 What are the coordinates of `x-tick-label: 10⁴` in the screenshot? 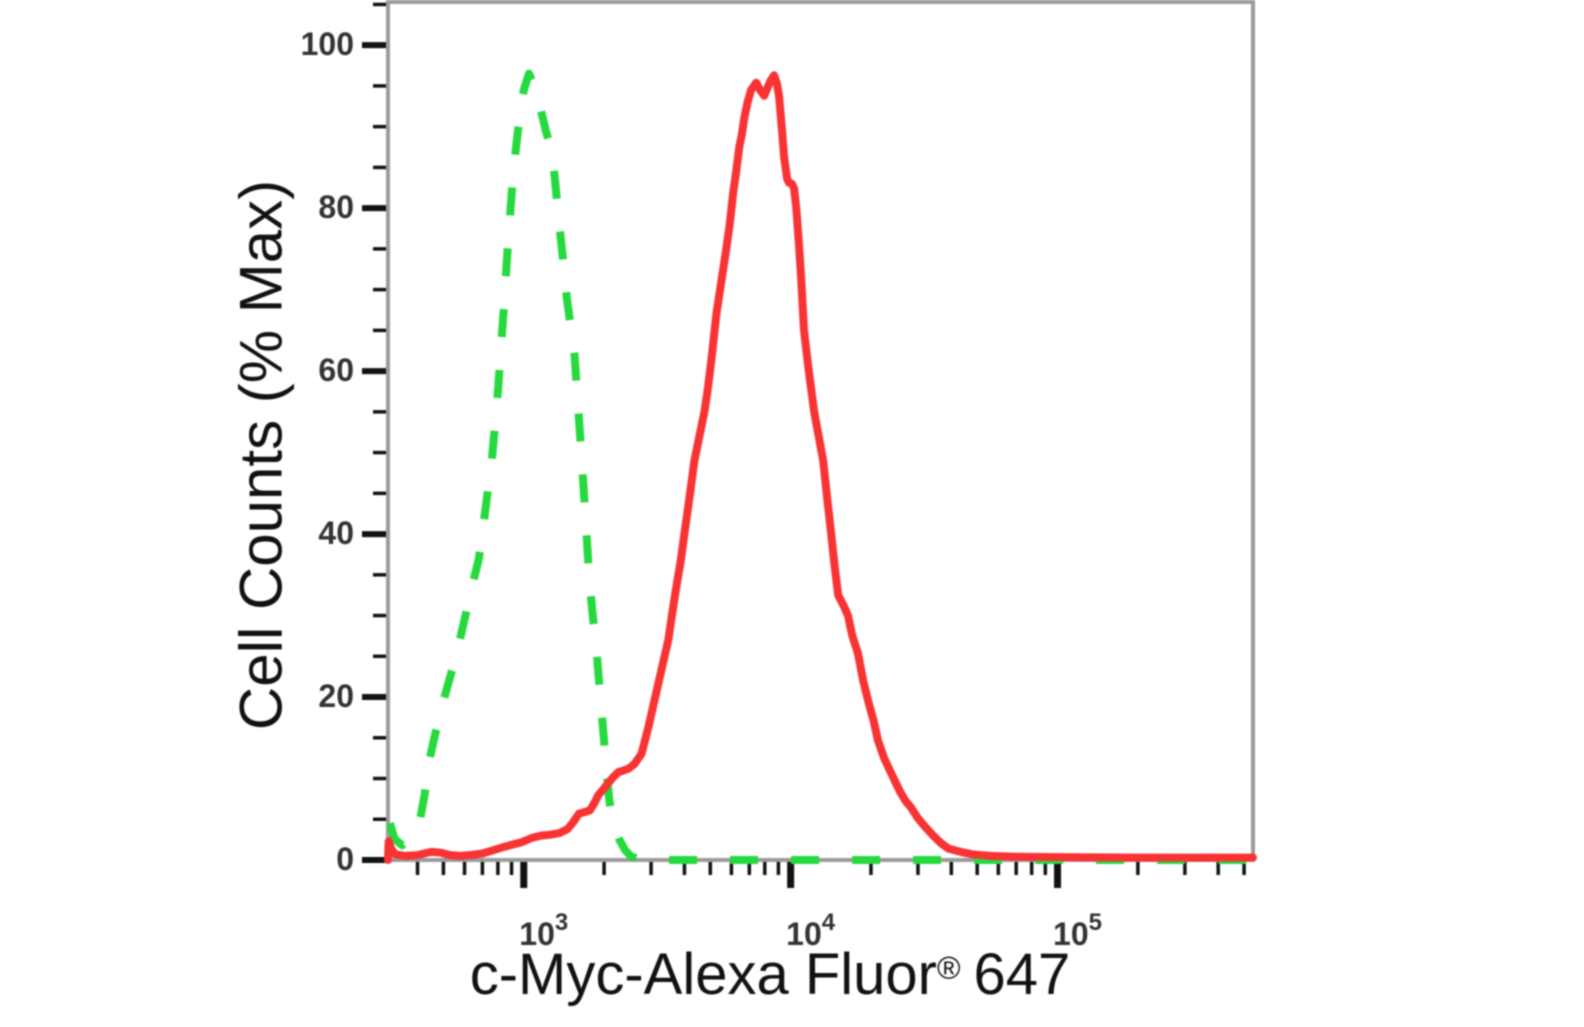 It's located at (811, 930).